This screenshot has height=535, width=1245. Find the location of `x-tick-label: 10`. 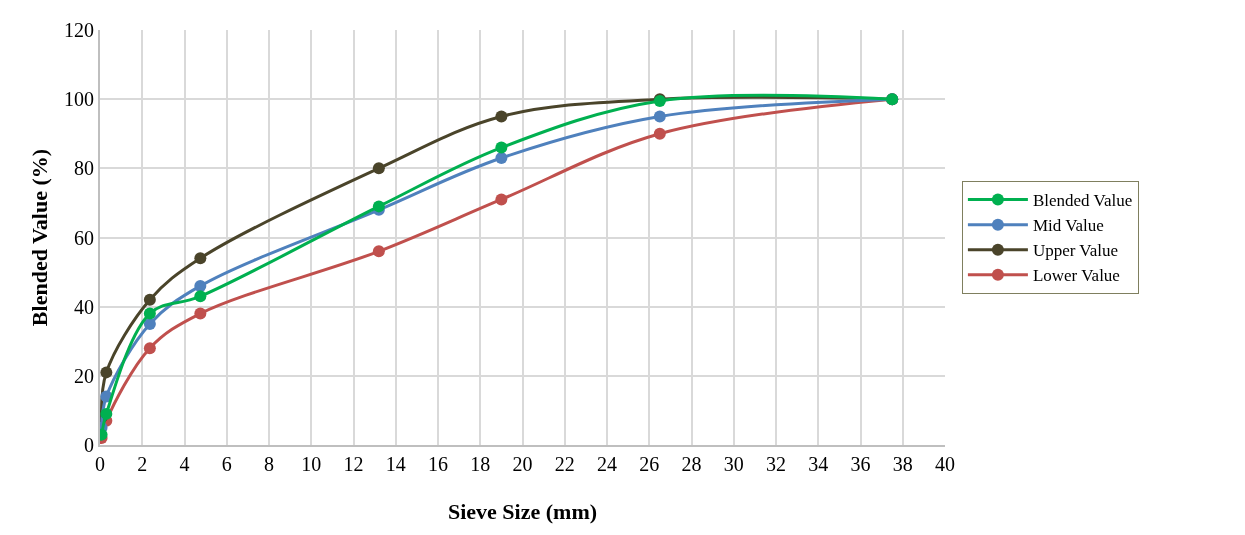

x-tick-label: 10 is located at coordinates (311, 464).